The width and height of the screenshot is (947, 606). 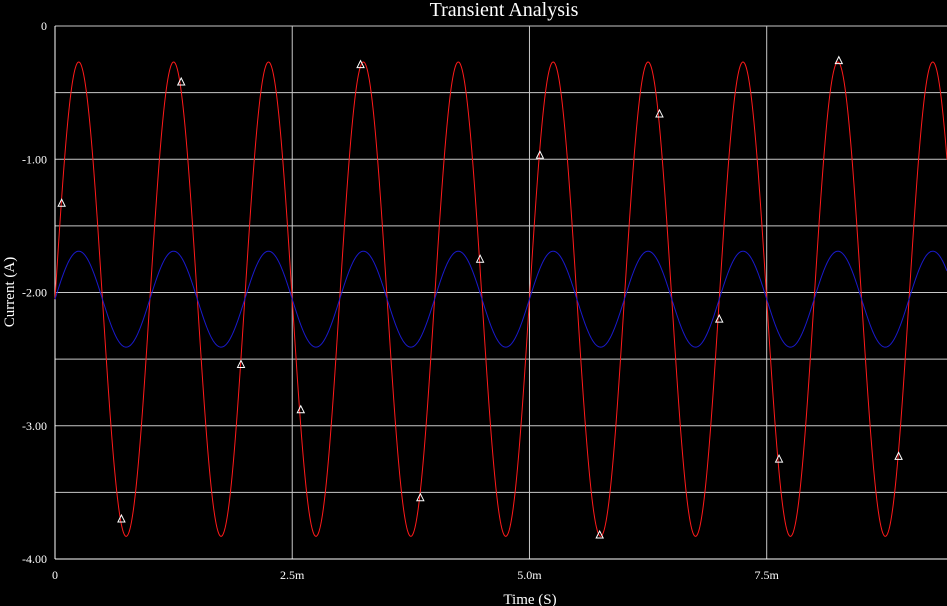 What do you see at coordinates (34, 293) in the screenshot?
I see `y-tick-label: -2.00` at bounding box center [34, 293].